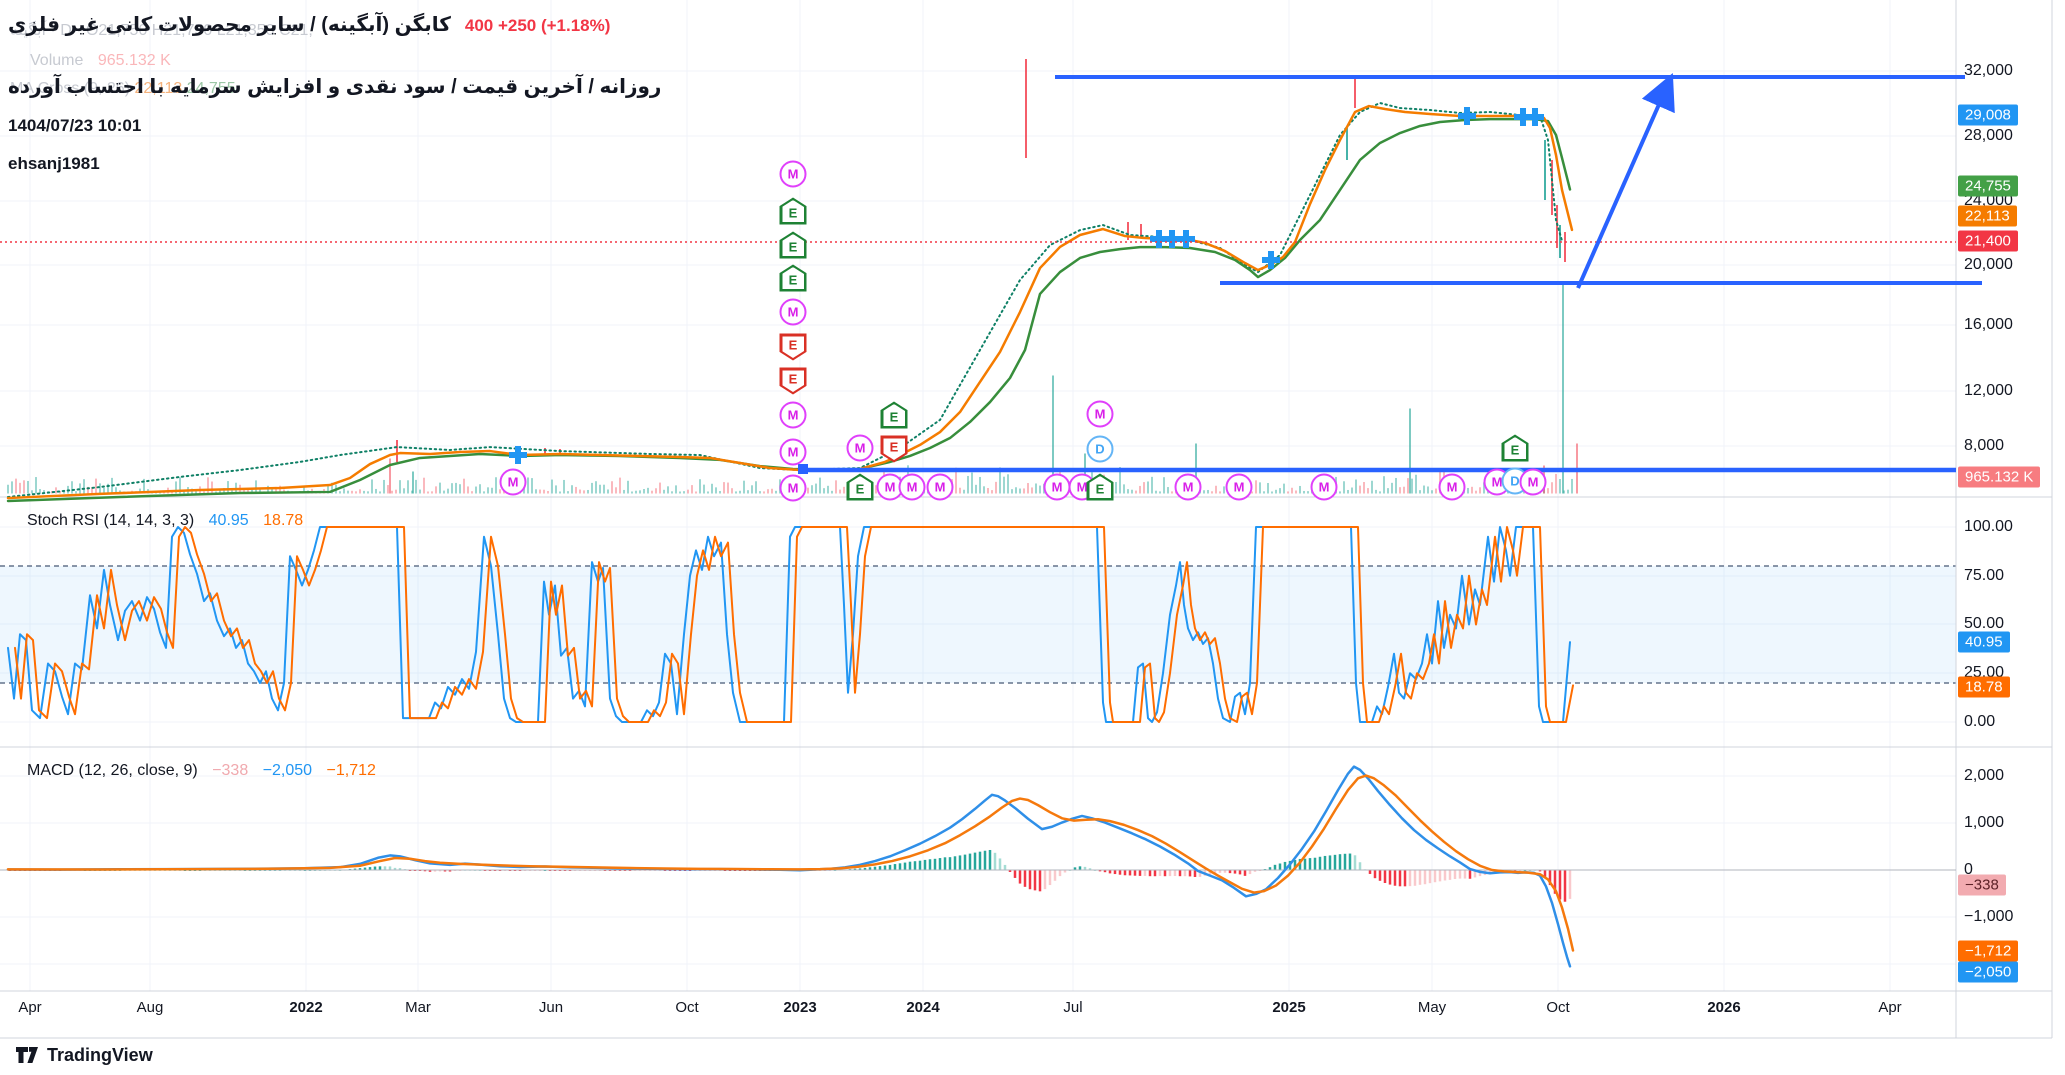  I want to click on ma-slow-value: 24,755, so click(211, 88).